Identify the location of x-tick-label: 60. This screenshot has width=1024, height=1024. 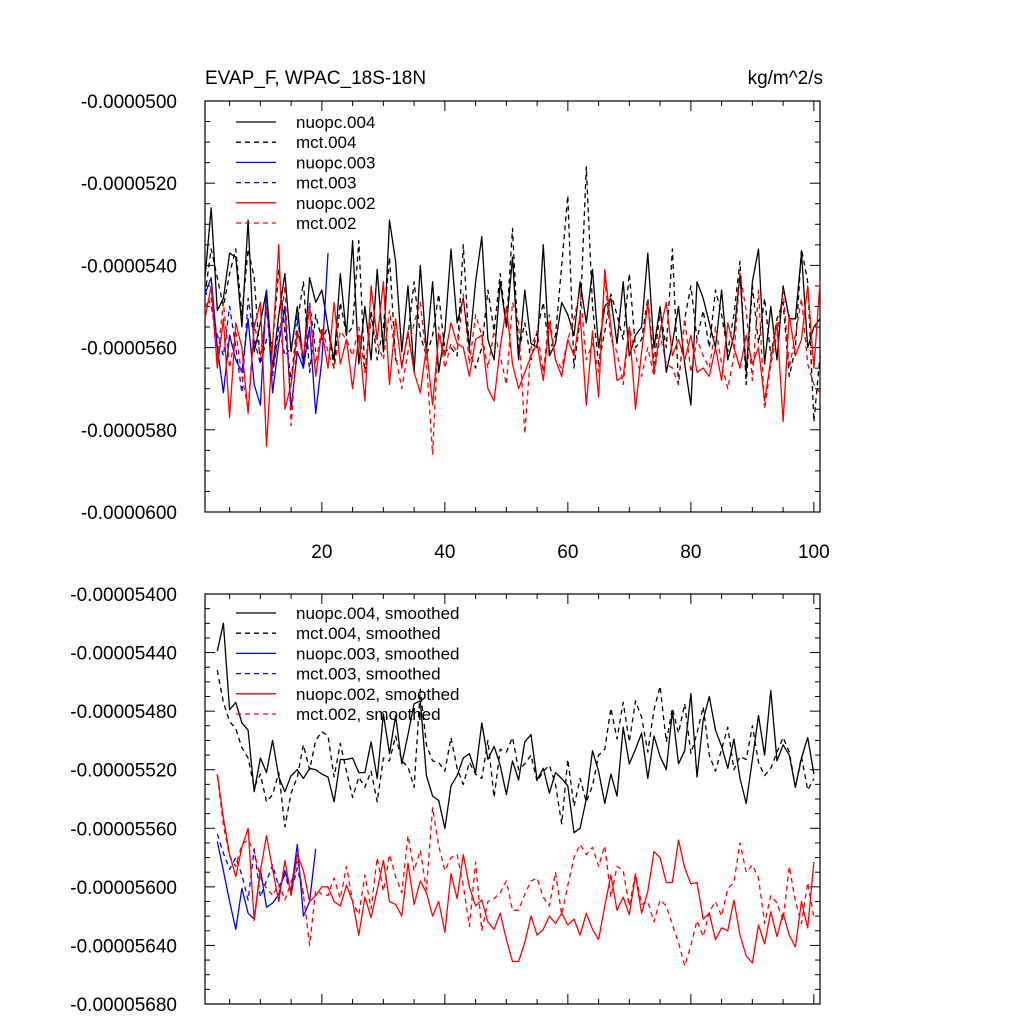
(567, 552).